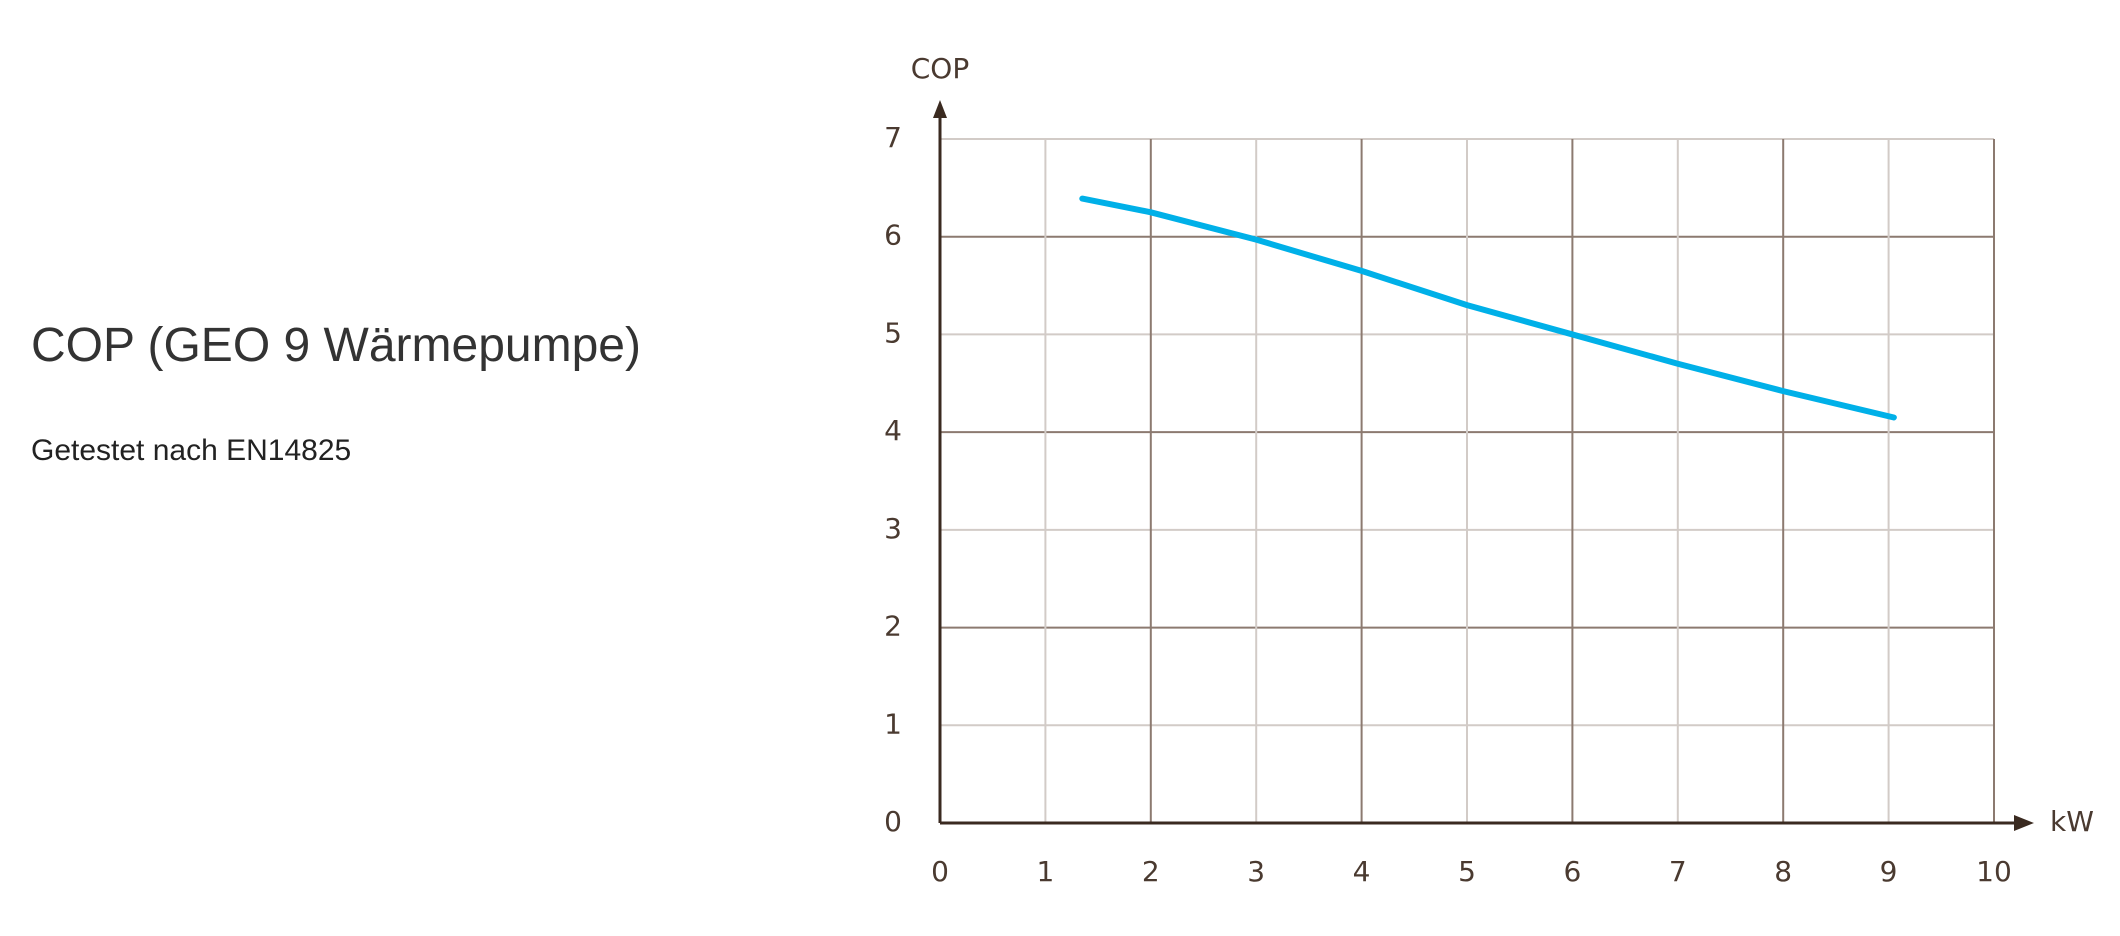 The image size is (2120, 936). What do you see at coordinates (2072, 821) in the screenshot?
I see `x-axis-label: kW` at bounding box center [2072, 821].